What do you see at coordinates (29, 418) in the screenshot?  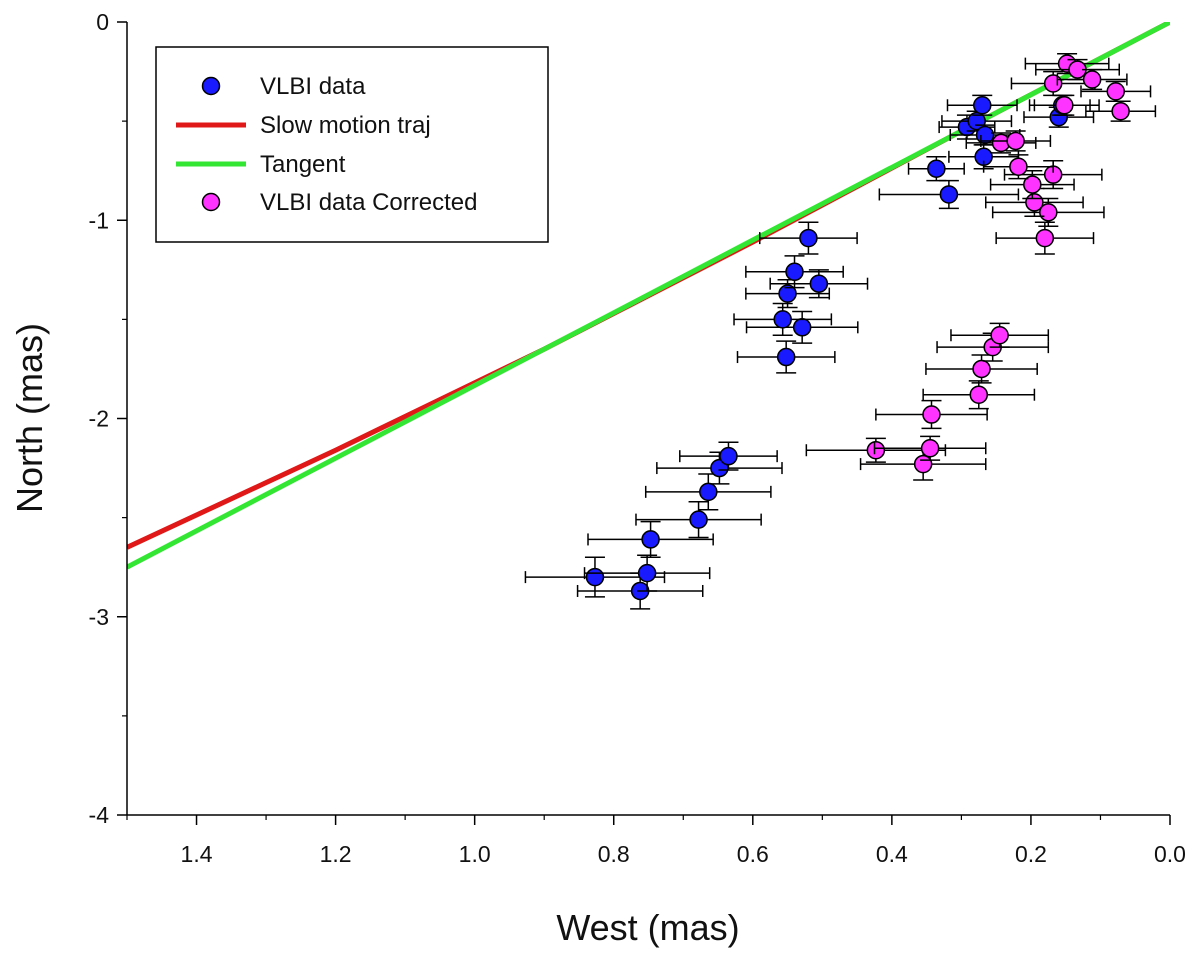 I see `y-axis-title: North (mas)` at bounding box center [29, 418].